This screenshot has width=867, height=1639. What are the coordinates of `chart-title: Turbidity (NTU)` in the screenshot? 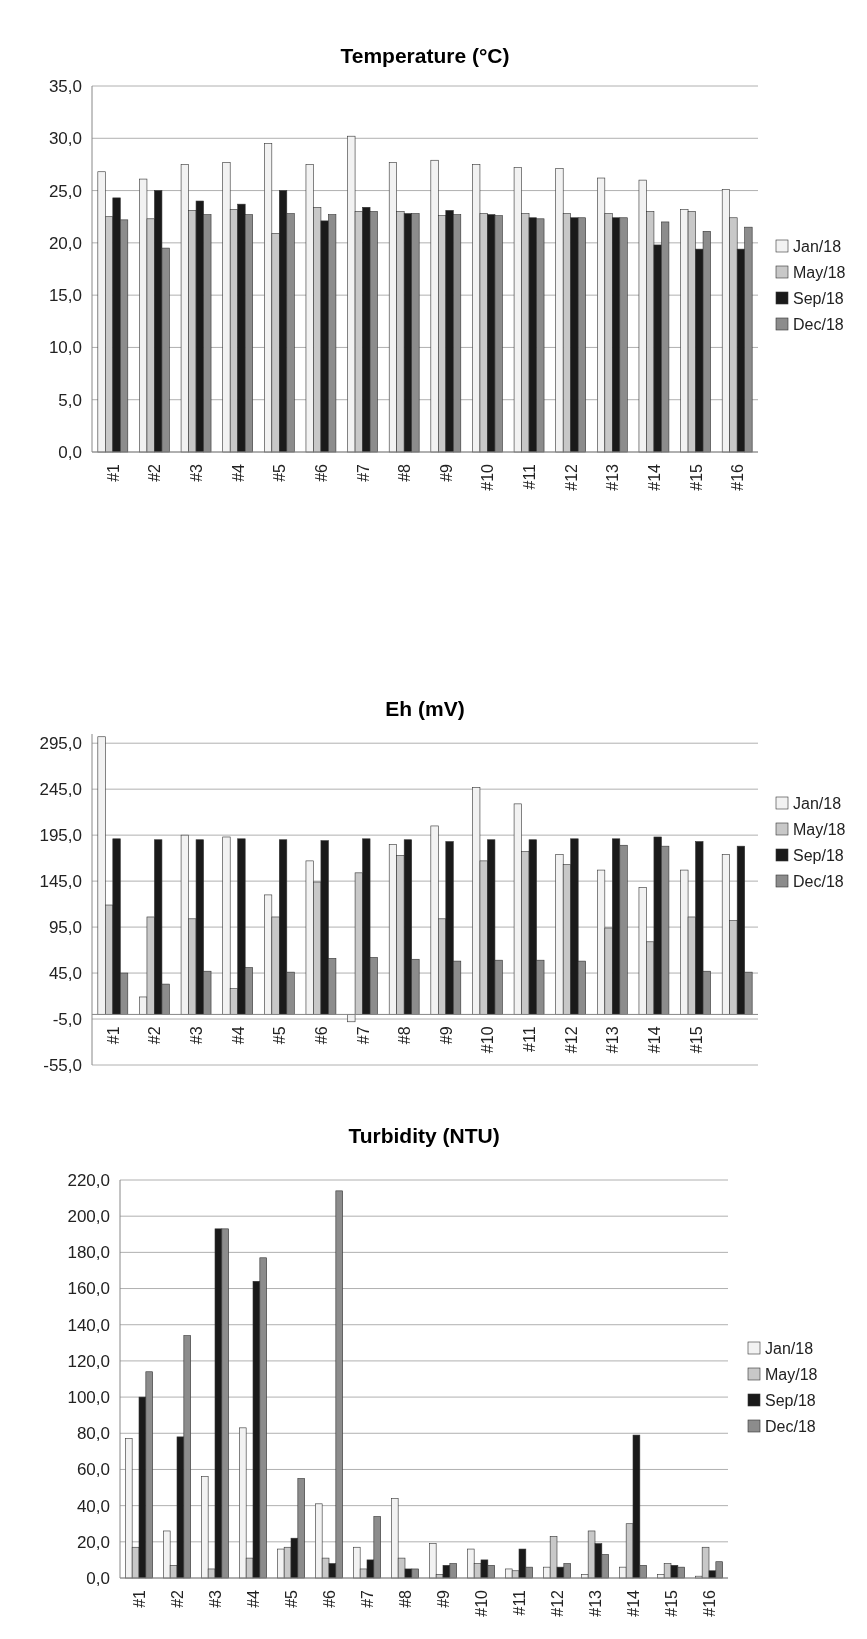 It's located at (424, 1135).